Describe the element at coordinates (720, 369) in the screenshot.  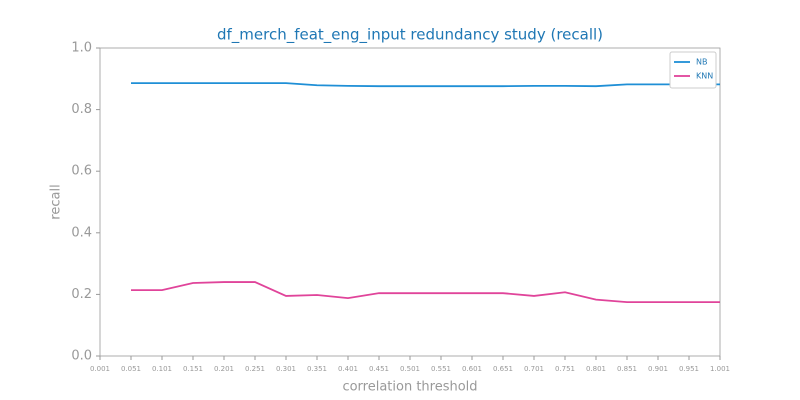
I see `x-tick-label: 1.001` at that location.